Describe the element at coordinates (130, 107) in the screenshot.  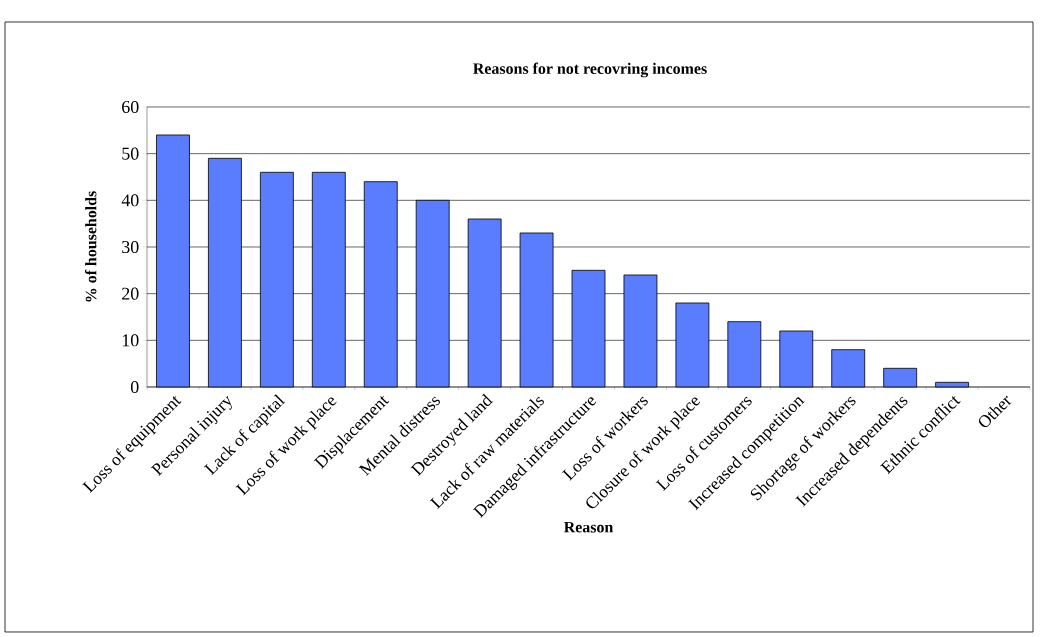
I see `y-tick-label: 60` at that location.